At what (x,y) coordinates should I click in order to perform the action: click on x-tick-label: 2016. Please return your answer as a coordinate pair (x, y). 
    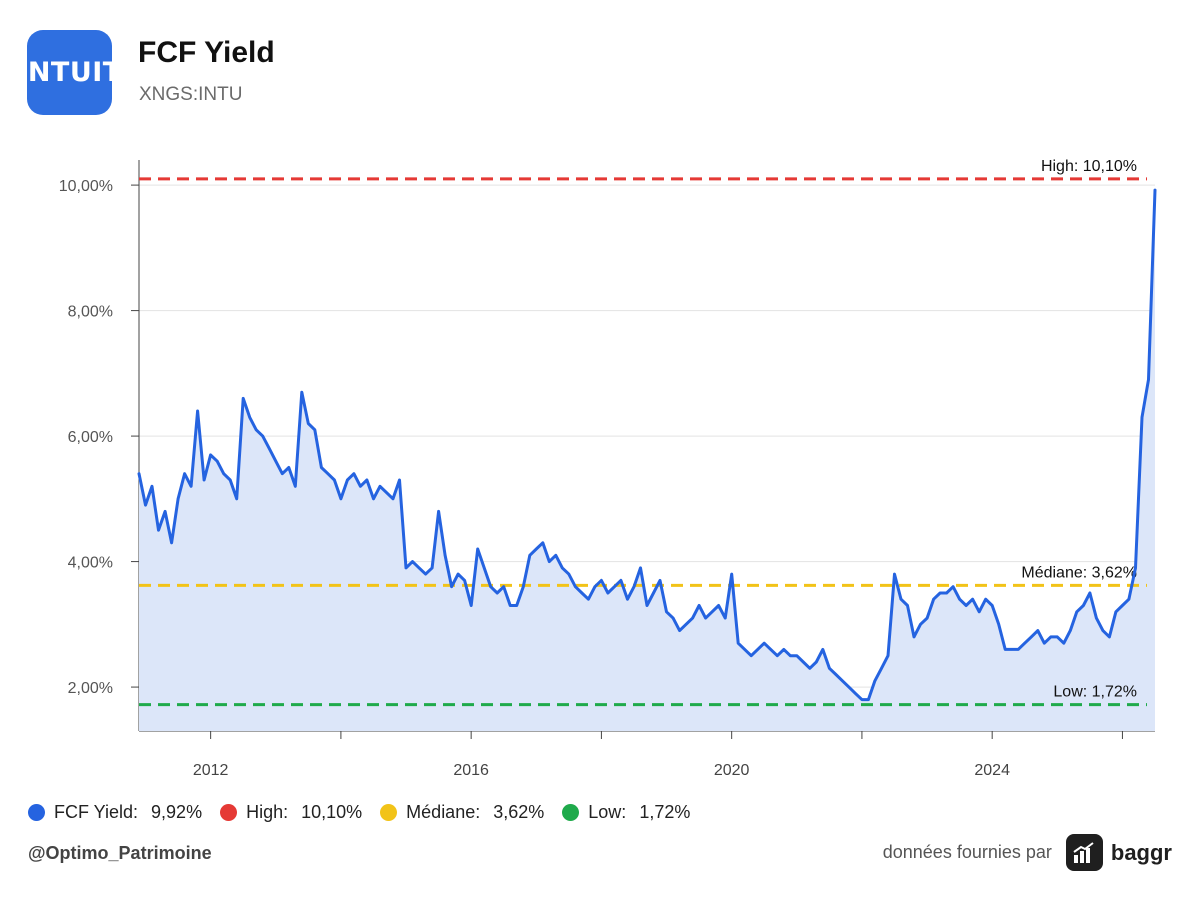
    Looking at the image, I should click on (471, 770).